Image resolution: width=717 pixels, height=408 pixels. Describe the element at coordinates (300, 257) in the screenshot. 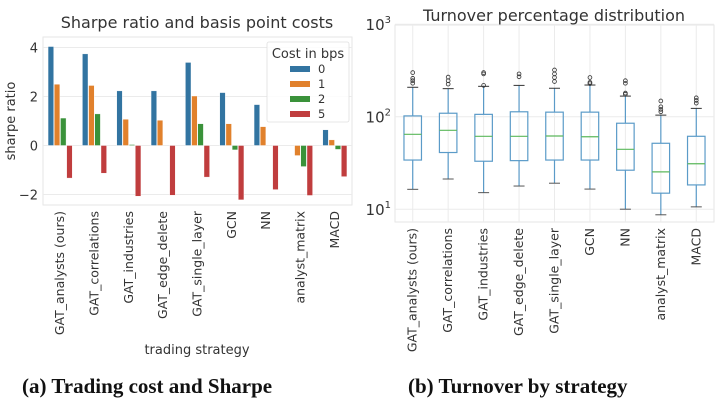

I see `left-x-tick-label: analyst_matrix` at that location.